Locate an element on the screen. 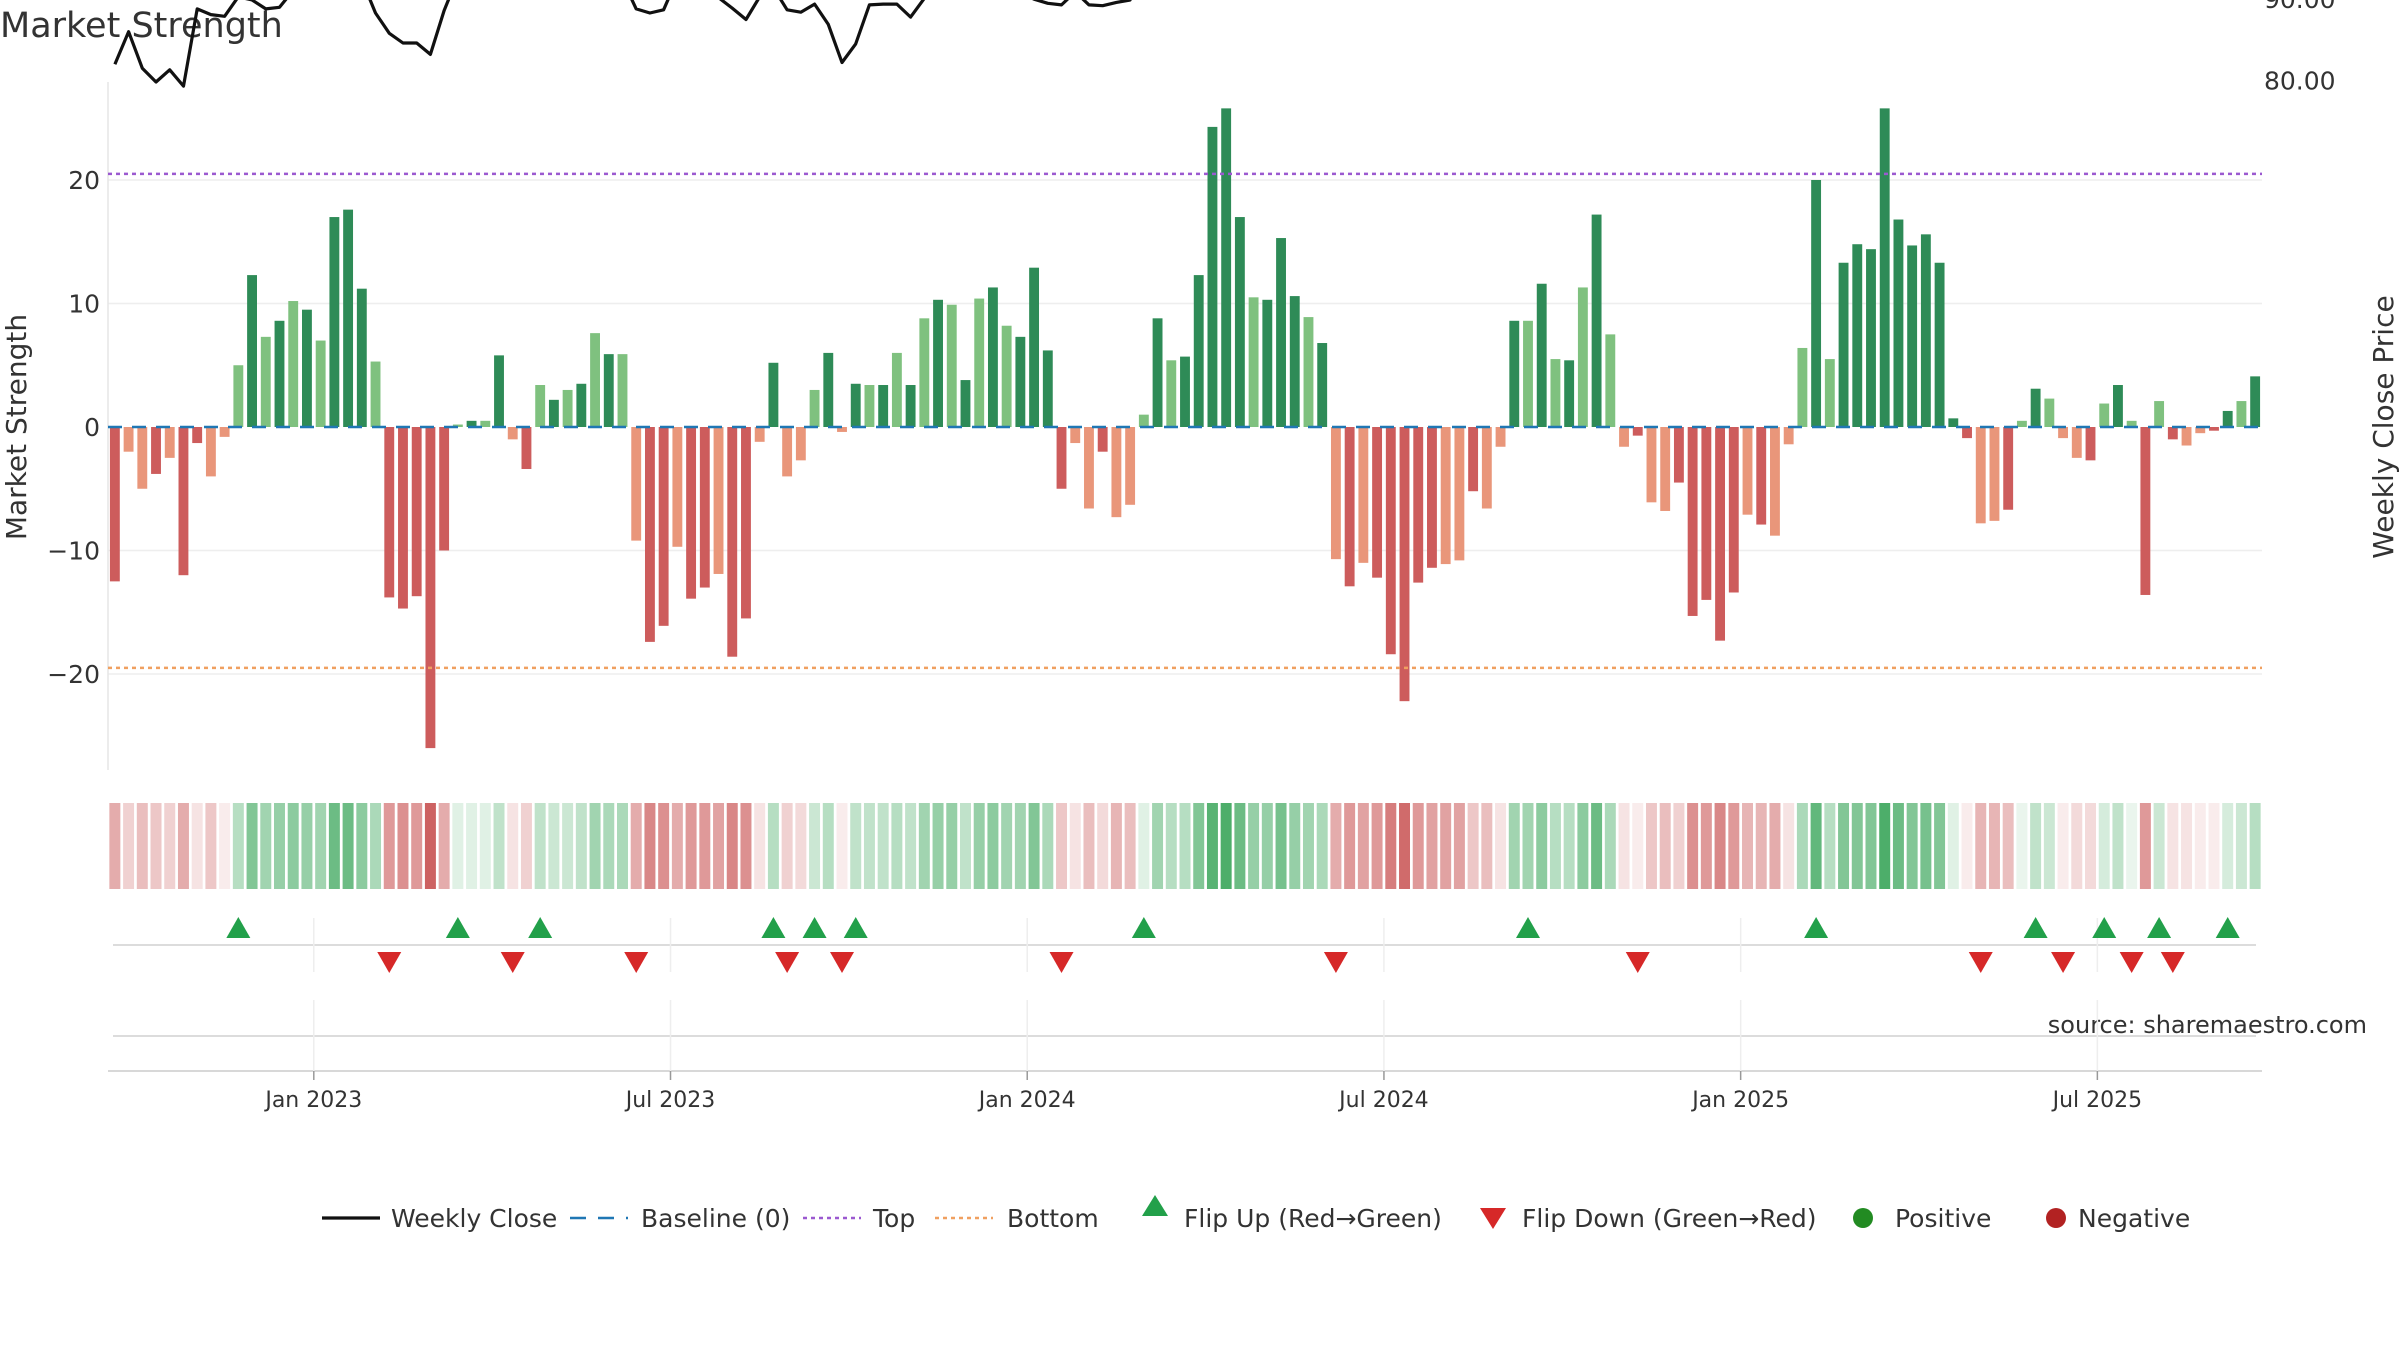 The width and height of the screenshot is (2400, 1350). right-tick-label: 90.00 is located at coordinates (2300, 7).